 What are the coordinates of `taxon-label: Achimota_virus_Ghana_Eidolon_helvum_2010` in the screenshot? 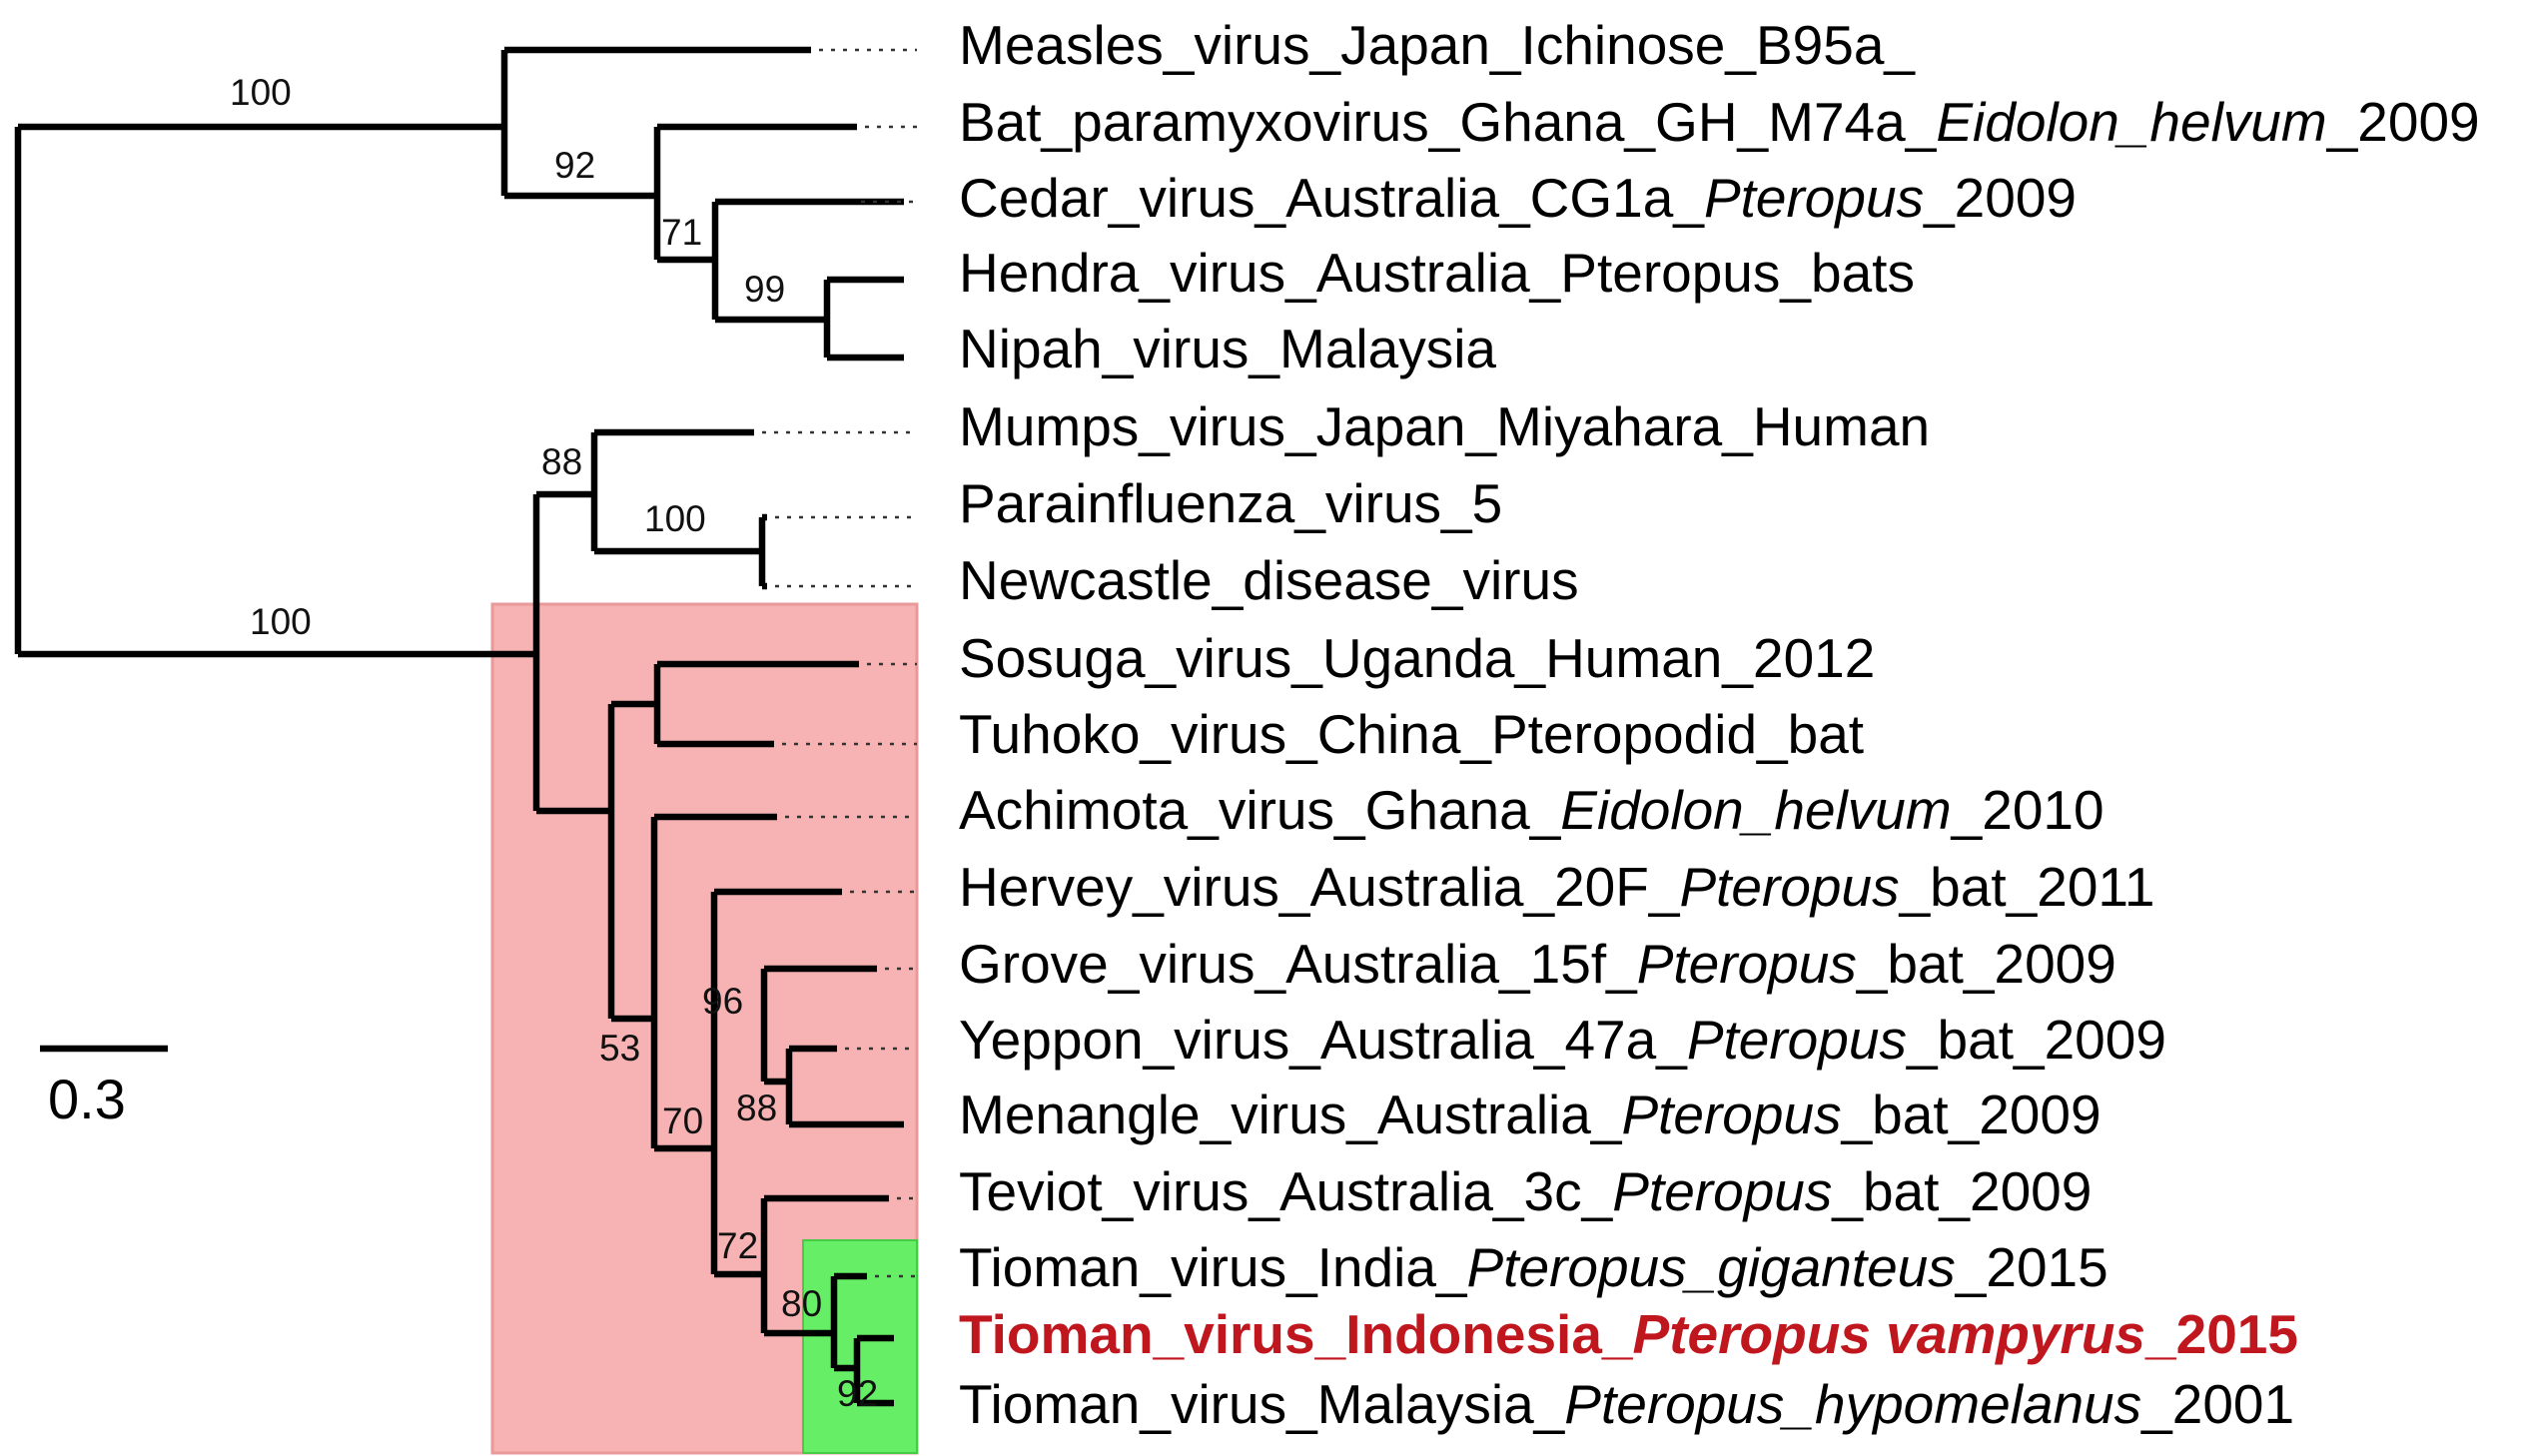 It's located at (1531, 810).